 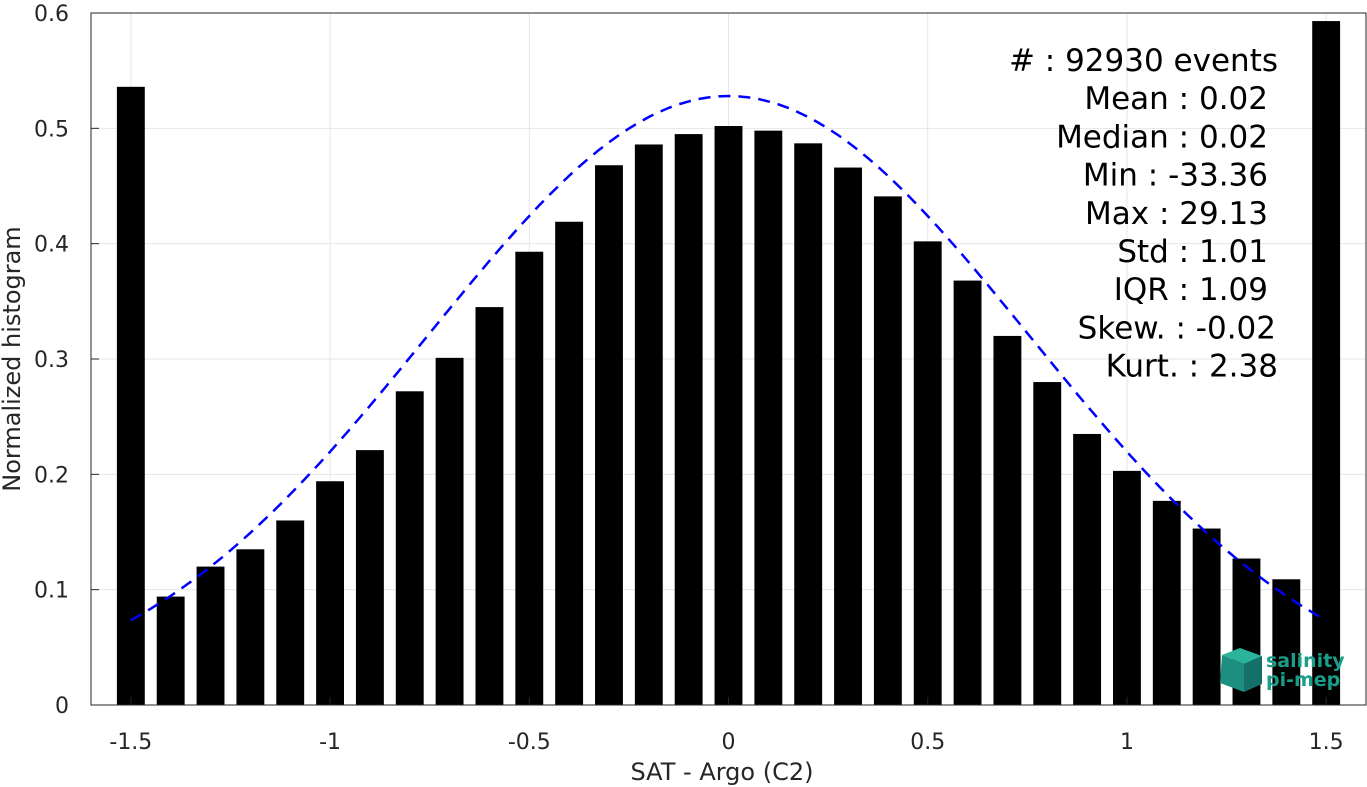 I want to click on stat-line: Max : 29.13, so click(x=1176, y=214).